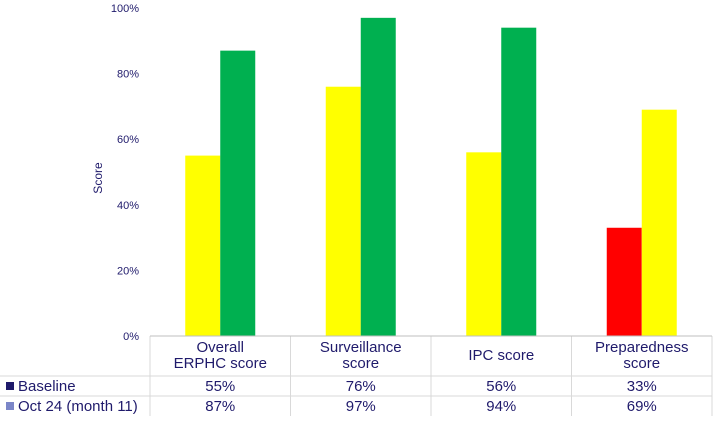 Image resolution: width=722 pixels, height=421 pixels. What do you see at coordinates (131, 337) in the screenshot?
I see `y-tick-label: 0%` at bounding box center [131, 337].